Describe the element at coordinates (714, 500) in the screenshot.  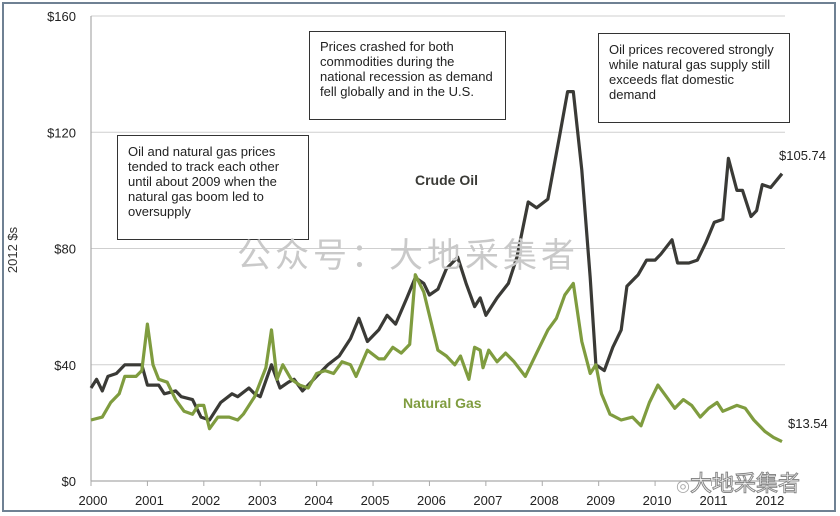
I see `x-tick-label: 2011` at that location.